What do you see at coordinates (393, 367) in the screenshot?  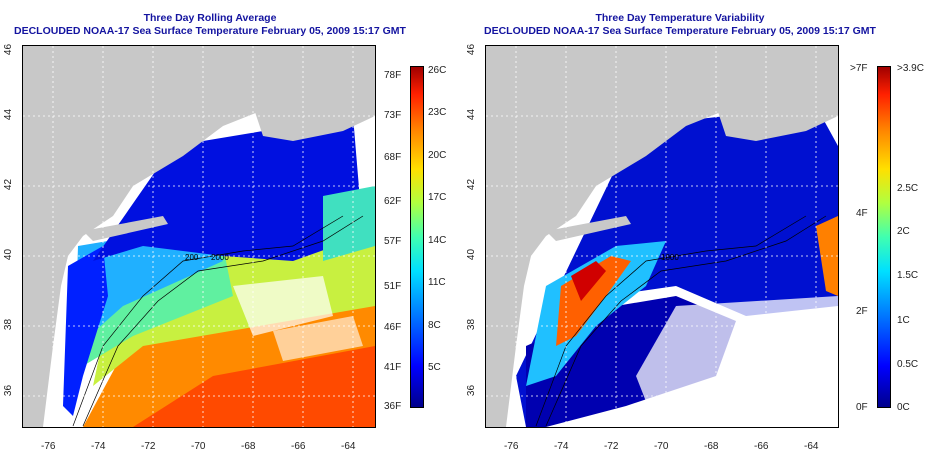 I see `colorbar-f-label: 41F` at bounding box center [393, 367].